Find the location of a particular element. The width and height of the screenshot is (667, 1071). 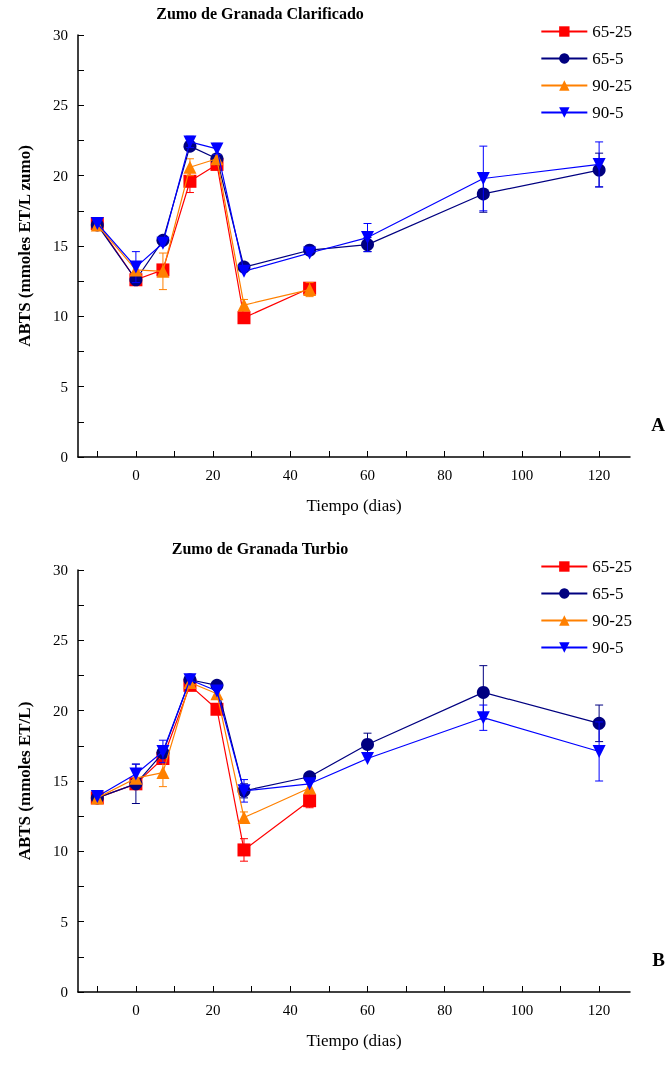

text: A is located at coordinates (658, 424).